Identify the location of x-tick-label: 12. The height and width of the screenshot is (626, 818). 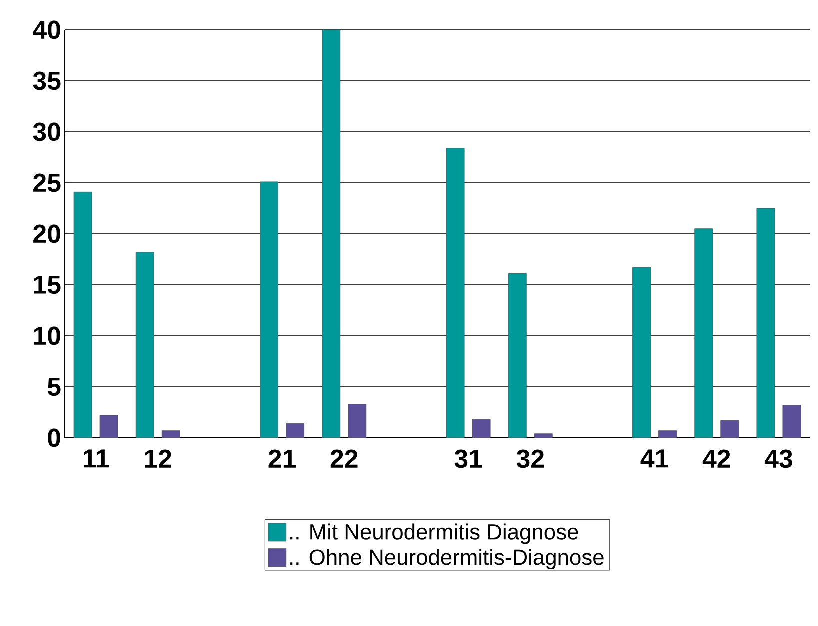
(158, 459).